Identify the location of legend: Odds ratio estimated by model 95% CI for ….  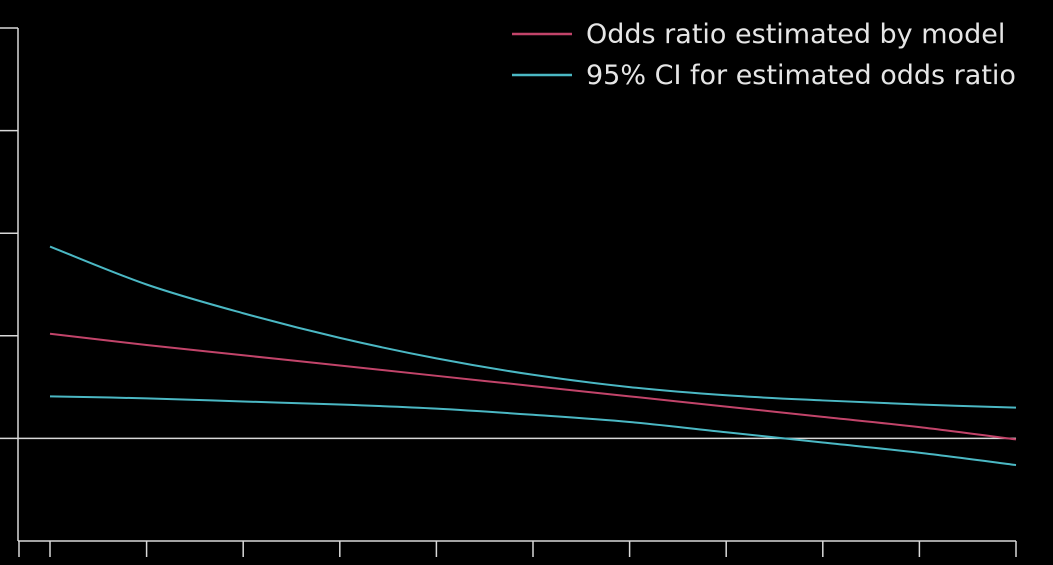
(764, 55).